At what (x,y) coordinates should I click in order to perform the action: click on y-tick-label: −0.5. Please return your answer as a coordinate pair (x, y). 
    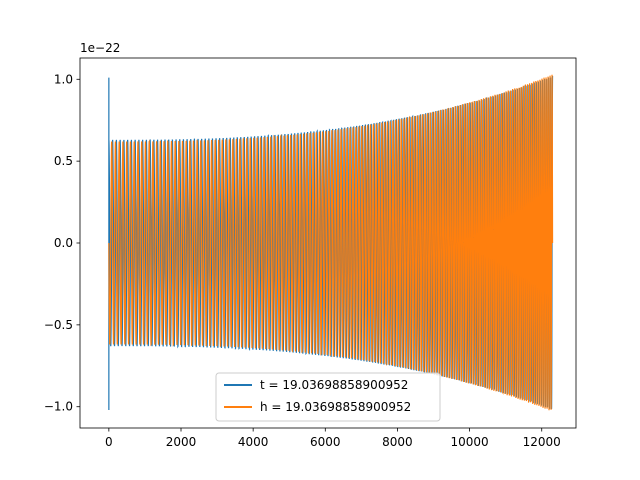
    Looking at the image, I should click on (58, 325).